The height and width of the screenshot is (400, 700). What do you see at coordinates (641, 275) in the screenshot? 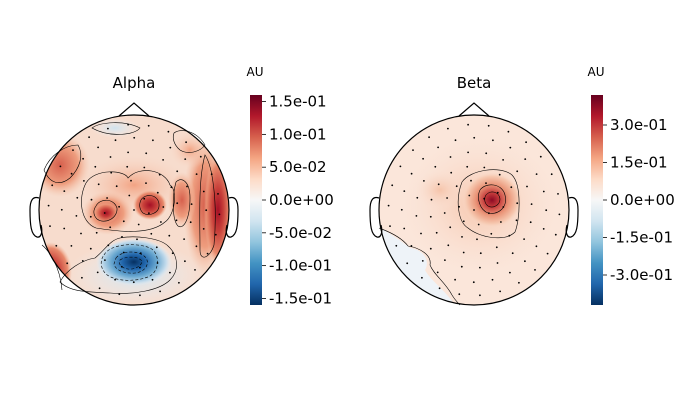
I see `colorbar-tick-label: -3.0e-01` at bounding box center [641, 275].